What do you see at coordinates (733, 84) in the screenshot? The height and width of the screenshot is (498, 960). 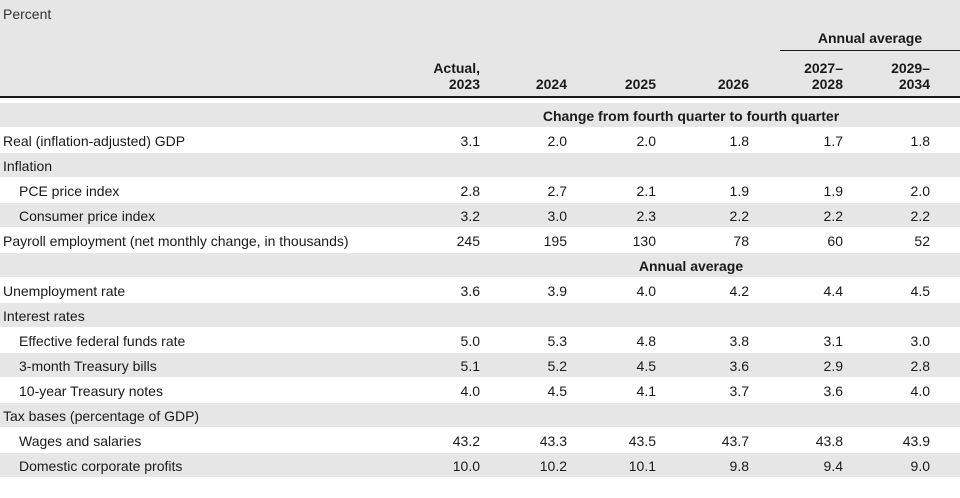 I see `column-header-line2: 2026` at bounding box center [733, 84].